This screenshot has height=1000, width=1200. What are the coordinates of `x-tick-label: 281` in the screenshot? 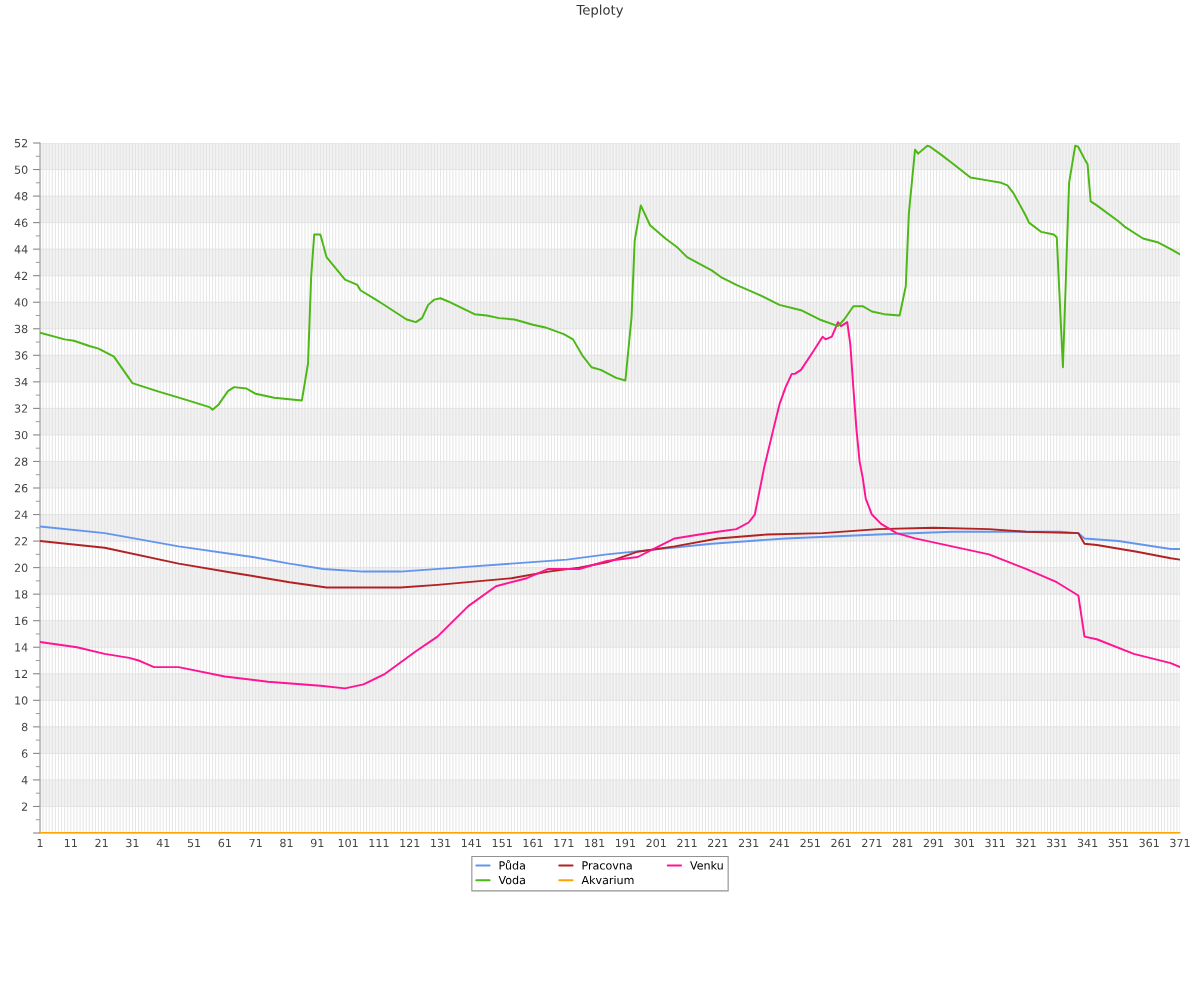 It's located at (902, 843).